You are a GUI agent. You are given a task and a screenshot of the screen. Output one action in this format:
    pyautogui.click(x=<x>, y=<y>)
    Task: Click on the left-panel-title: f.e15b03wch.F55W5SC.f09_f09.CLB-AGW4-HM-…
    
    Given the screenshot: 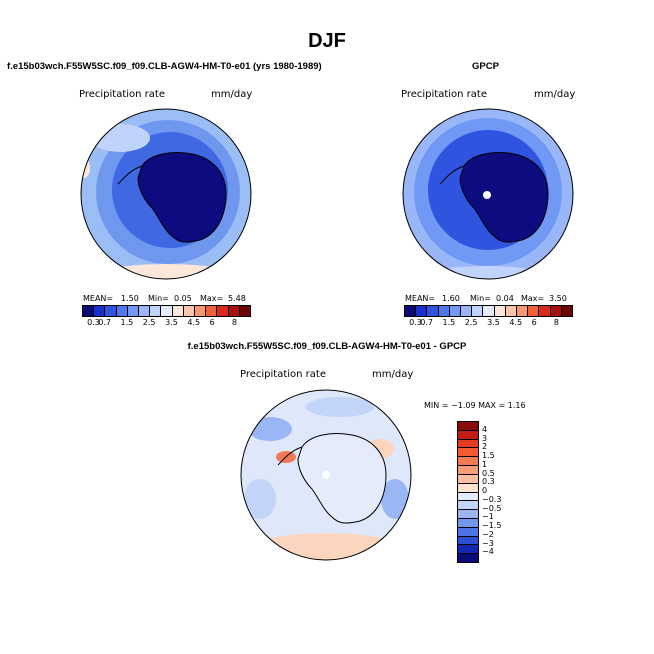 What is the action you would take?
    pyautogui.click(x=164, y=66)
    